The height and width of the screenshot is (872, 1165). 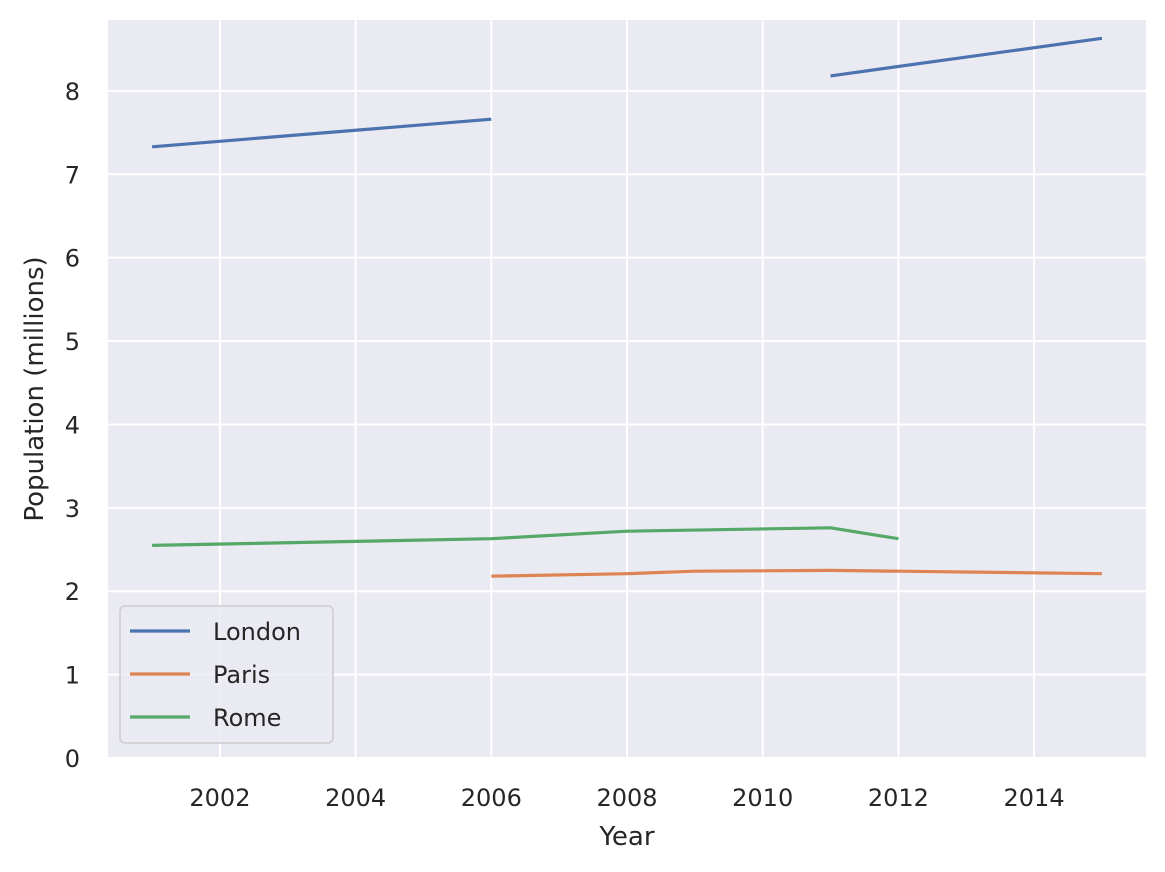 I want to click on y-tick-label: 4, so click(x=72, y=425).